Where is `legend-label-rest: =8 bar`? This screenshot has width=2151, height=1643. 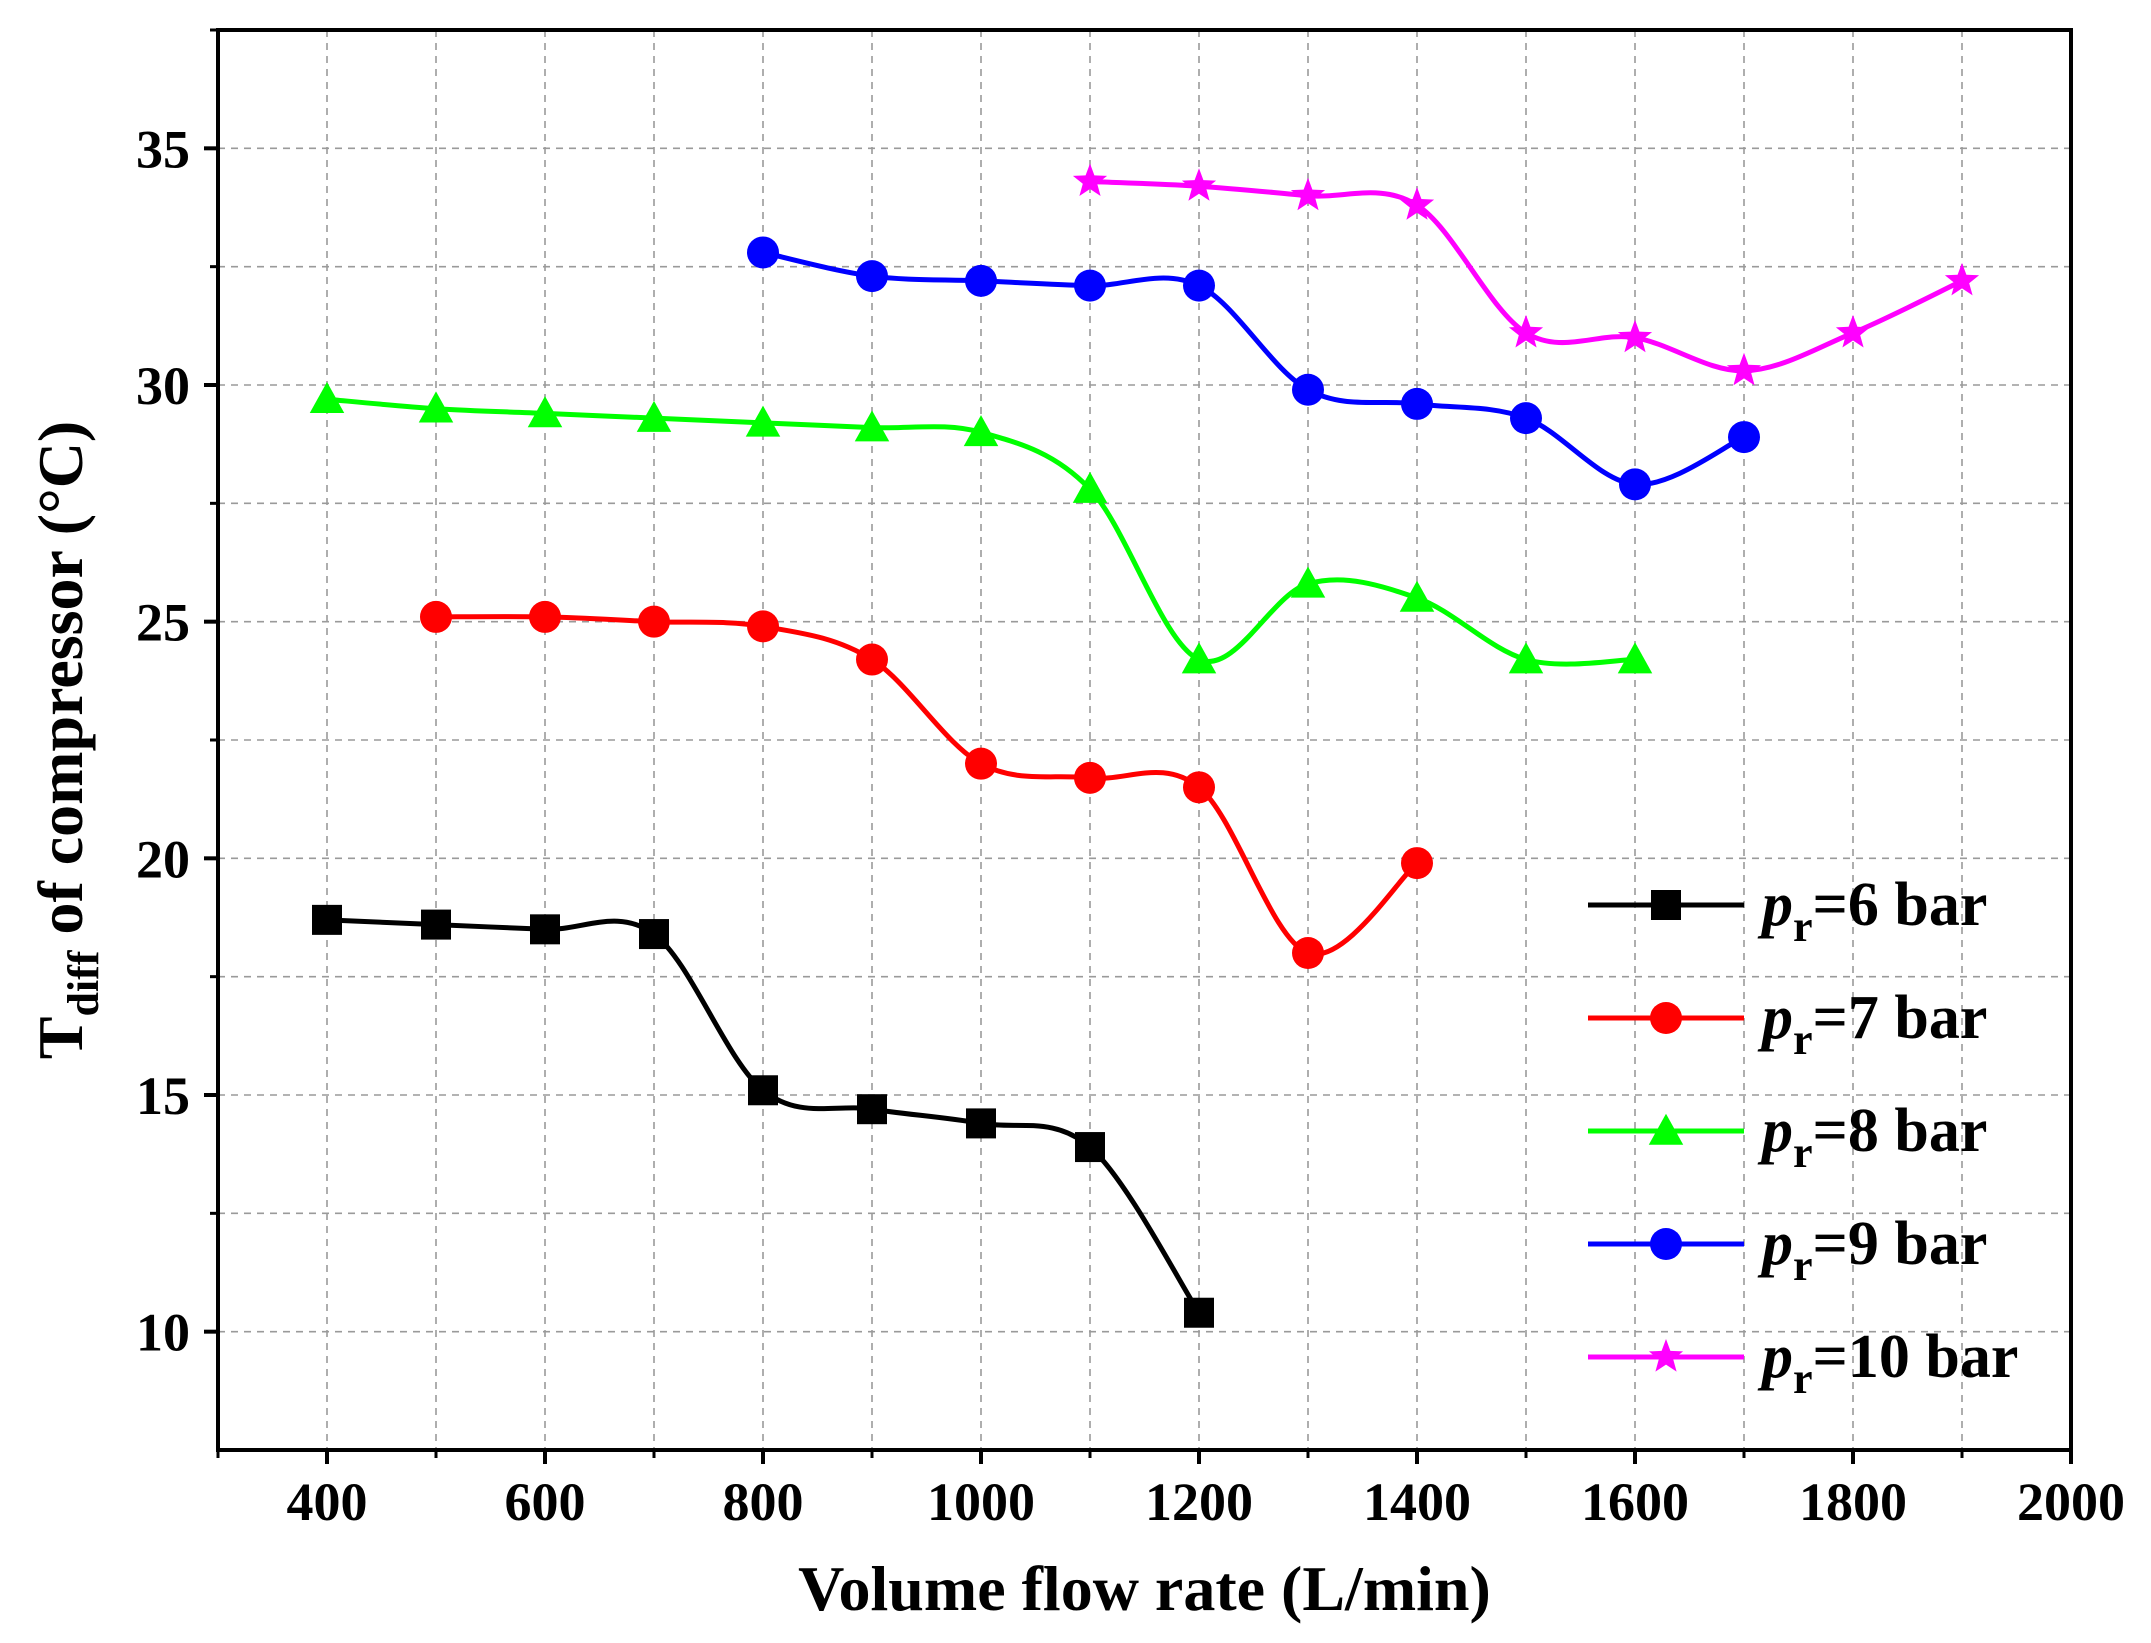 legend-label-rest: =8 bar is located at coordinates (1900, 1131).